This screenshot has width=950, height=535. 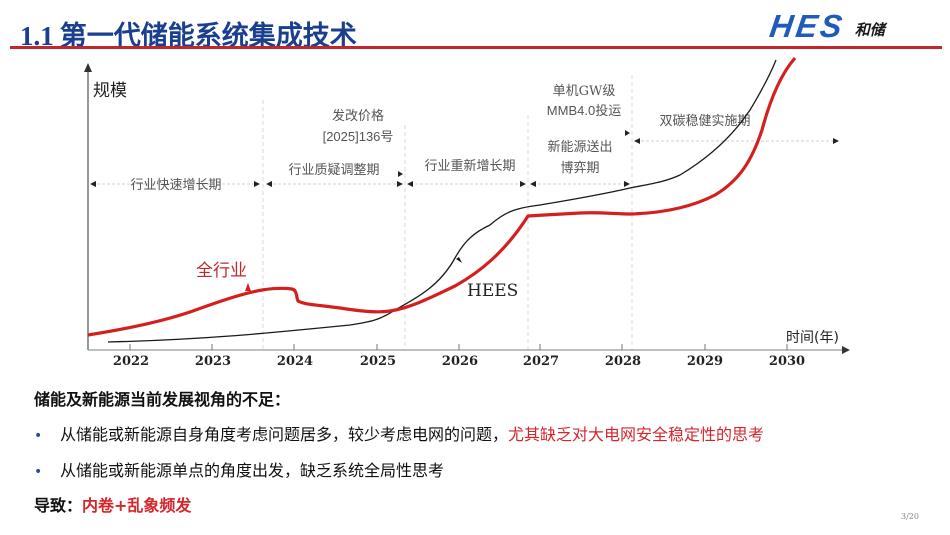 I want to click on arrowheads, so click(x=464, y=158).